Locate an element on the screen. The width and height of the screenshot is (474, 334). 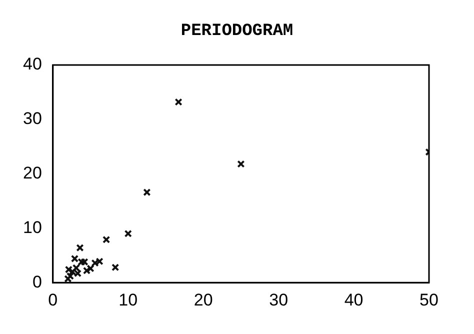
chart-title: PERIODOGRAM is located at coordinates (237, 31).